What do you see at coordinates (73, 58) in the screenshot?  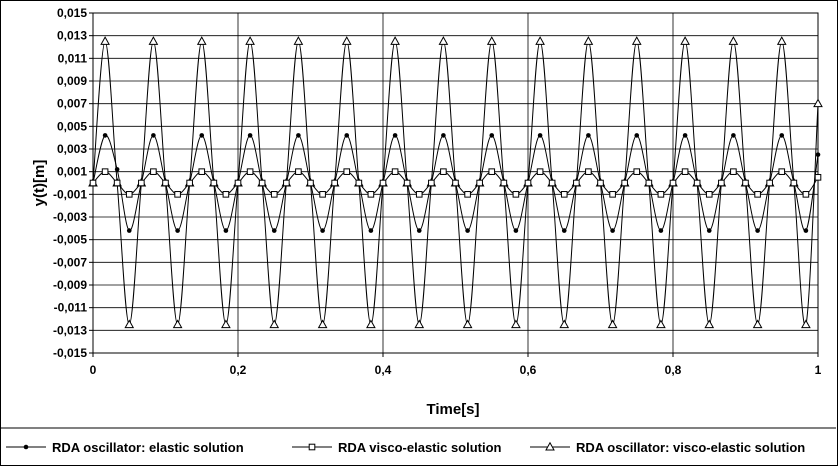 I see `y-tick-label: 0,011` at bounding box center [73, 58].